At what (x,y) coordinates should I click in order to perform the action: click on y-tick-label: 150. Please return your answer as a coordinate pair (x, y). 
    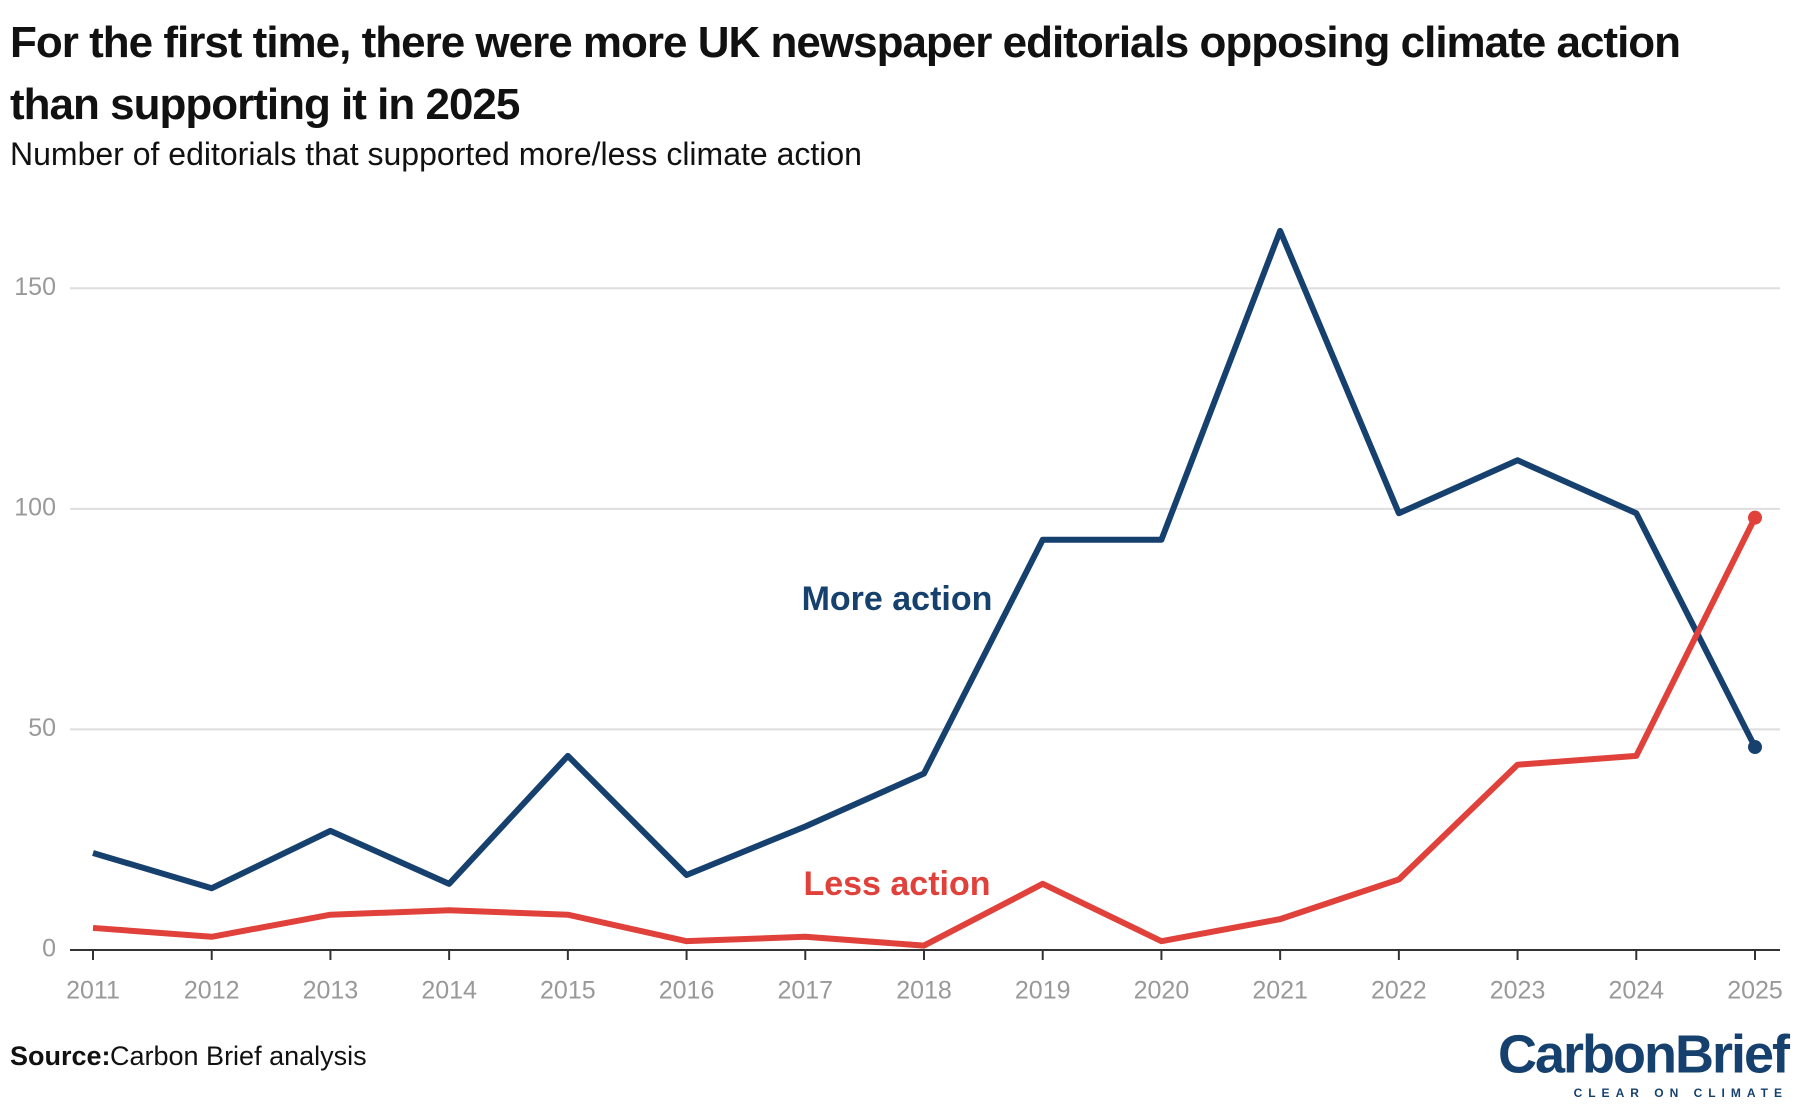
    Looking at the image, I should click on (35, 287).